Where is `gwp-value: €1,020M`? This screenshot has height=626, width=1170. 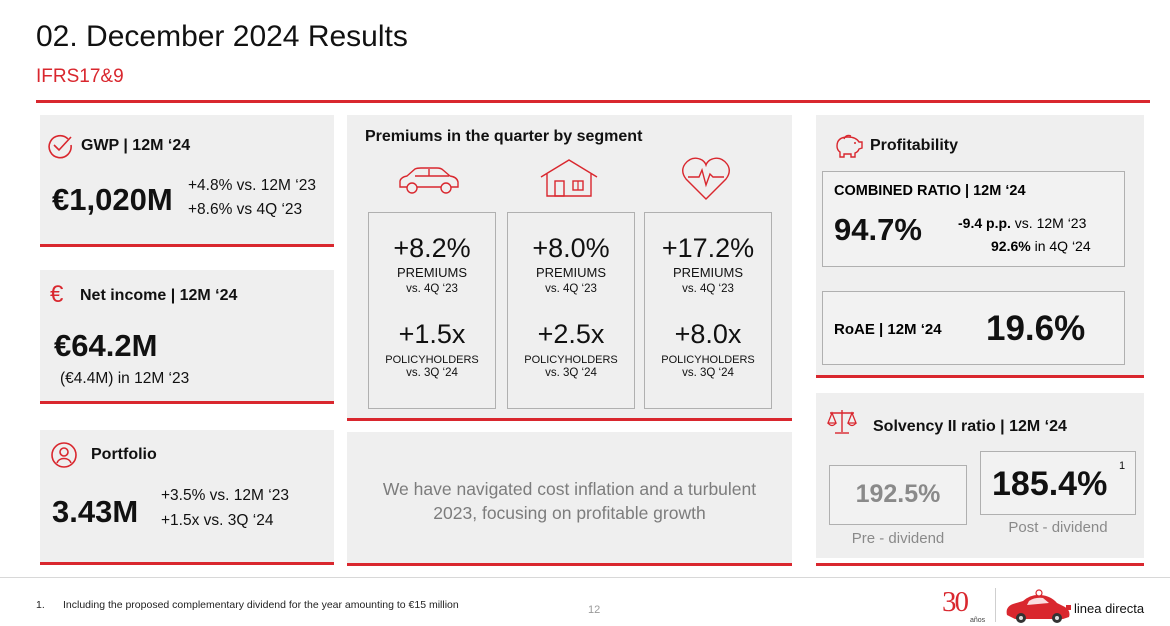
gwp-value: €1,020M is located at coordinates (112, 199).